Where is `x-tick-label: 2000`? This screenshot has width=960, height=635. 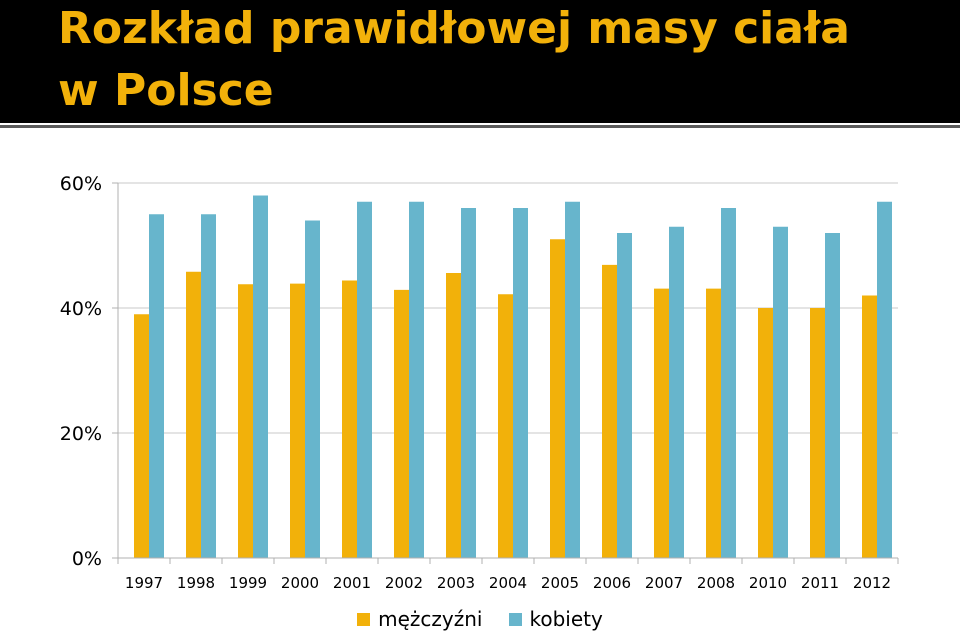 x-tick-label: 2000 is located at coordinates (300, 583).